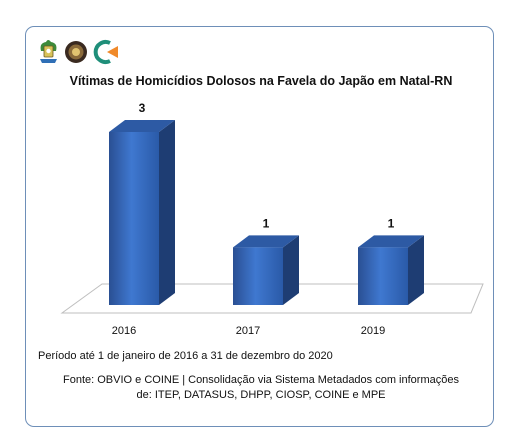 Image resolution: width=522 pixels, height=448 pixels. What do you see at coordinates (48, 51) in the screenshot?
I see `state-coat-of-arms-icon` at bounding box center [48, 51].